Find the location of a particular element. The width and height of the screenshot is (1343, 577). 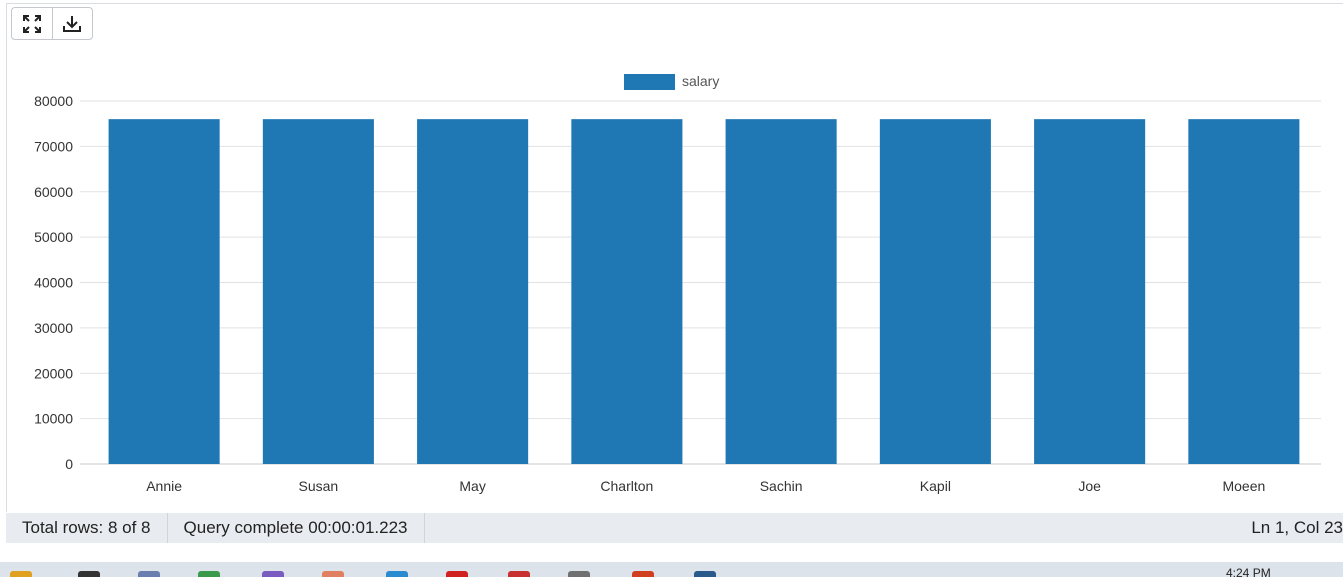

x-tick-label: May is located at coordinates (472, 486).